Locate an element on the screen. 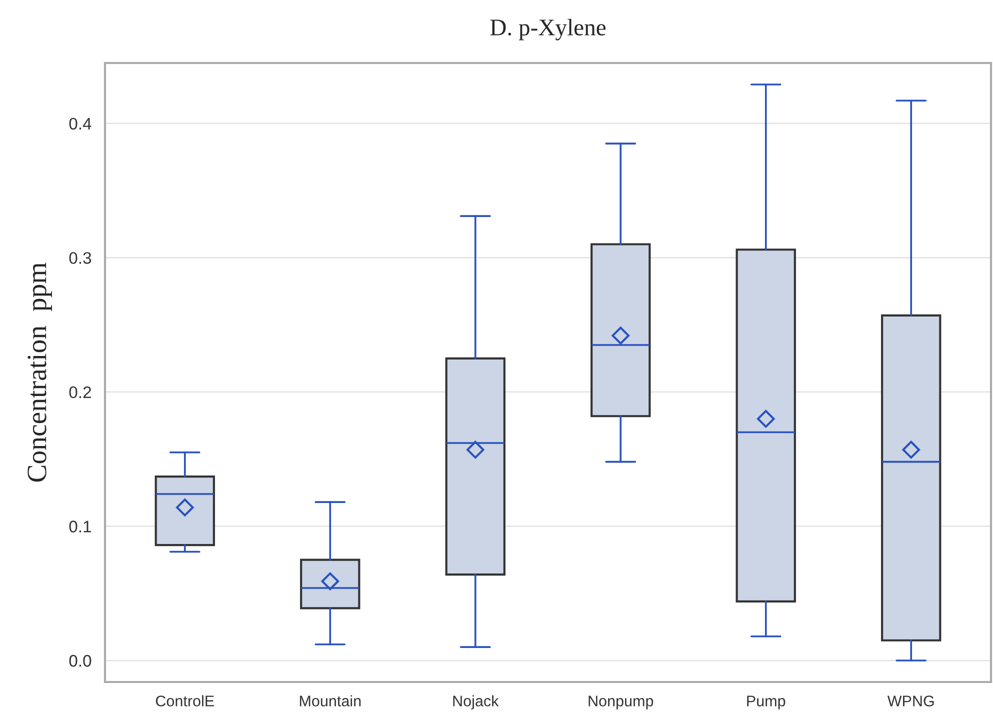 The width and height of the screenshot is (993, 722). chart-title: D. p-Xylene is located at coordinates (548, 29).